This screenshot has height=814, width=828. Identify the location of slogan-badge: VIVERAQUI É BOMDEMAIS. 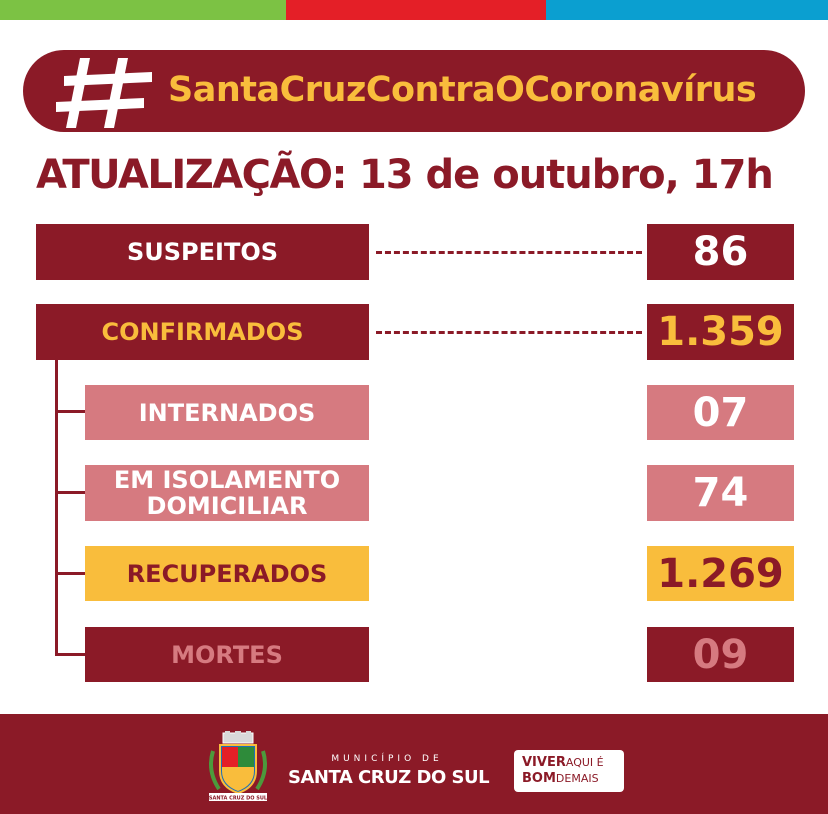
(569, 771).